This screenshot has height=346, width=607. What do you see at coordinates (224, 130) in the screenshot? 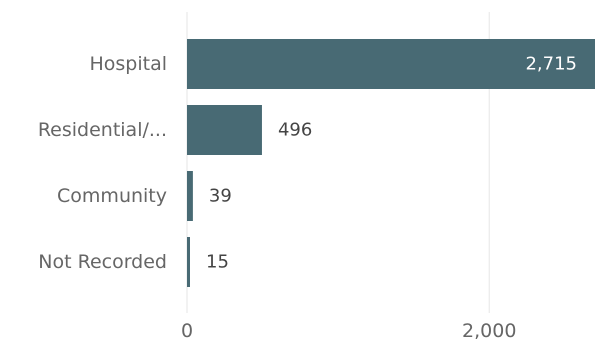
I see `bar-residential` at bounding box center [224, 130].